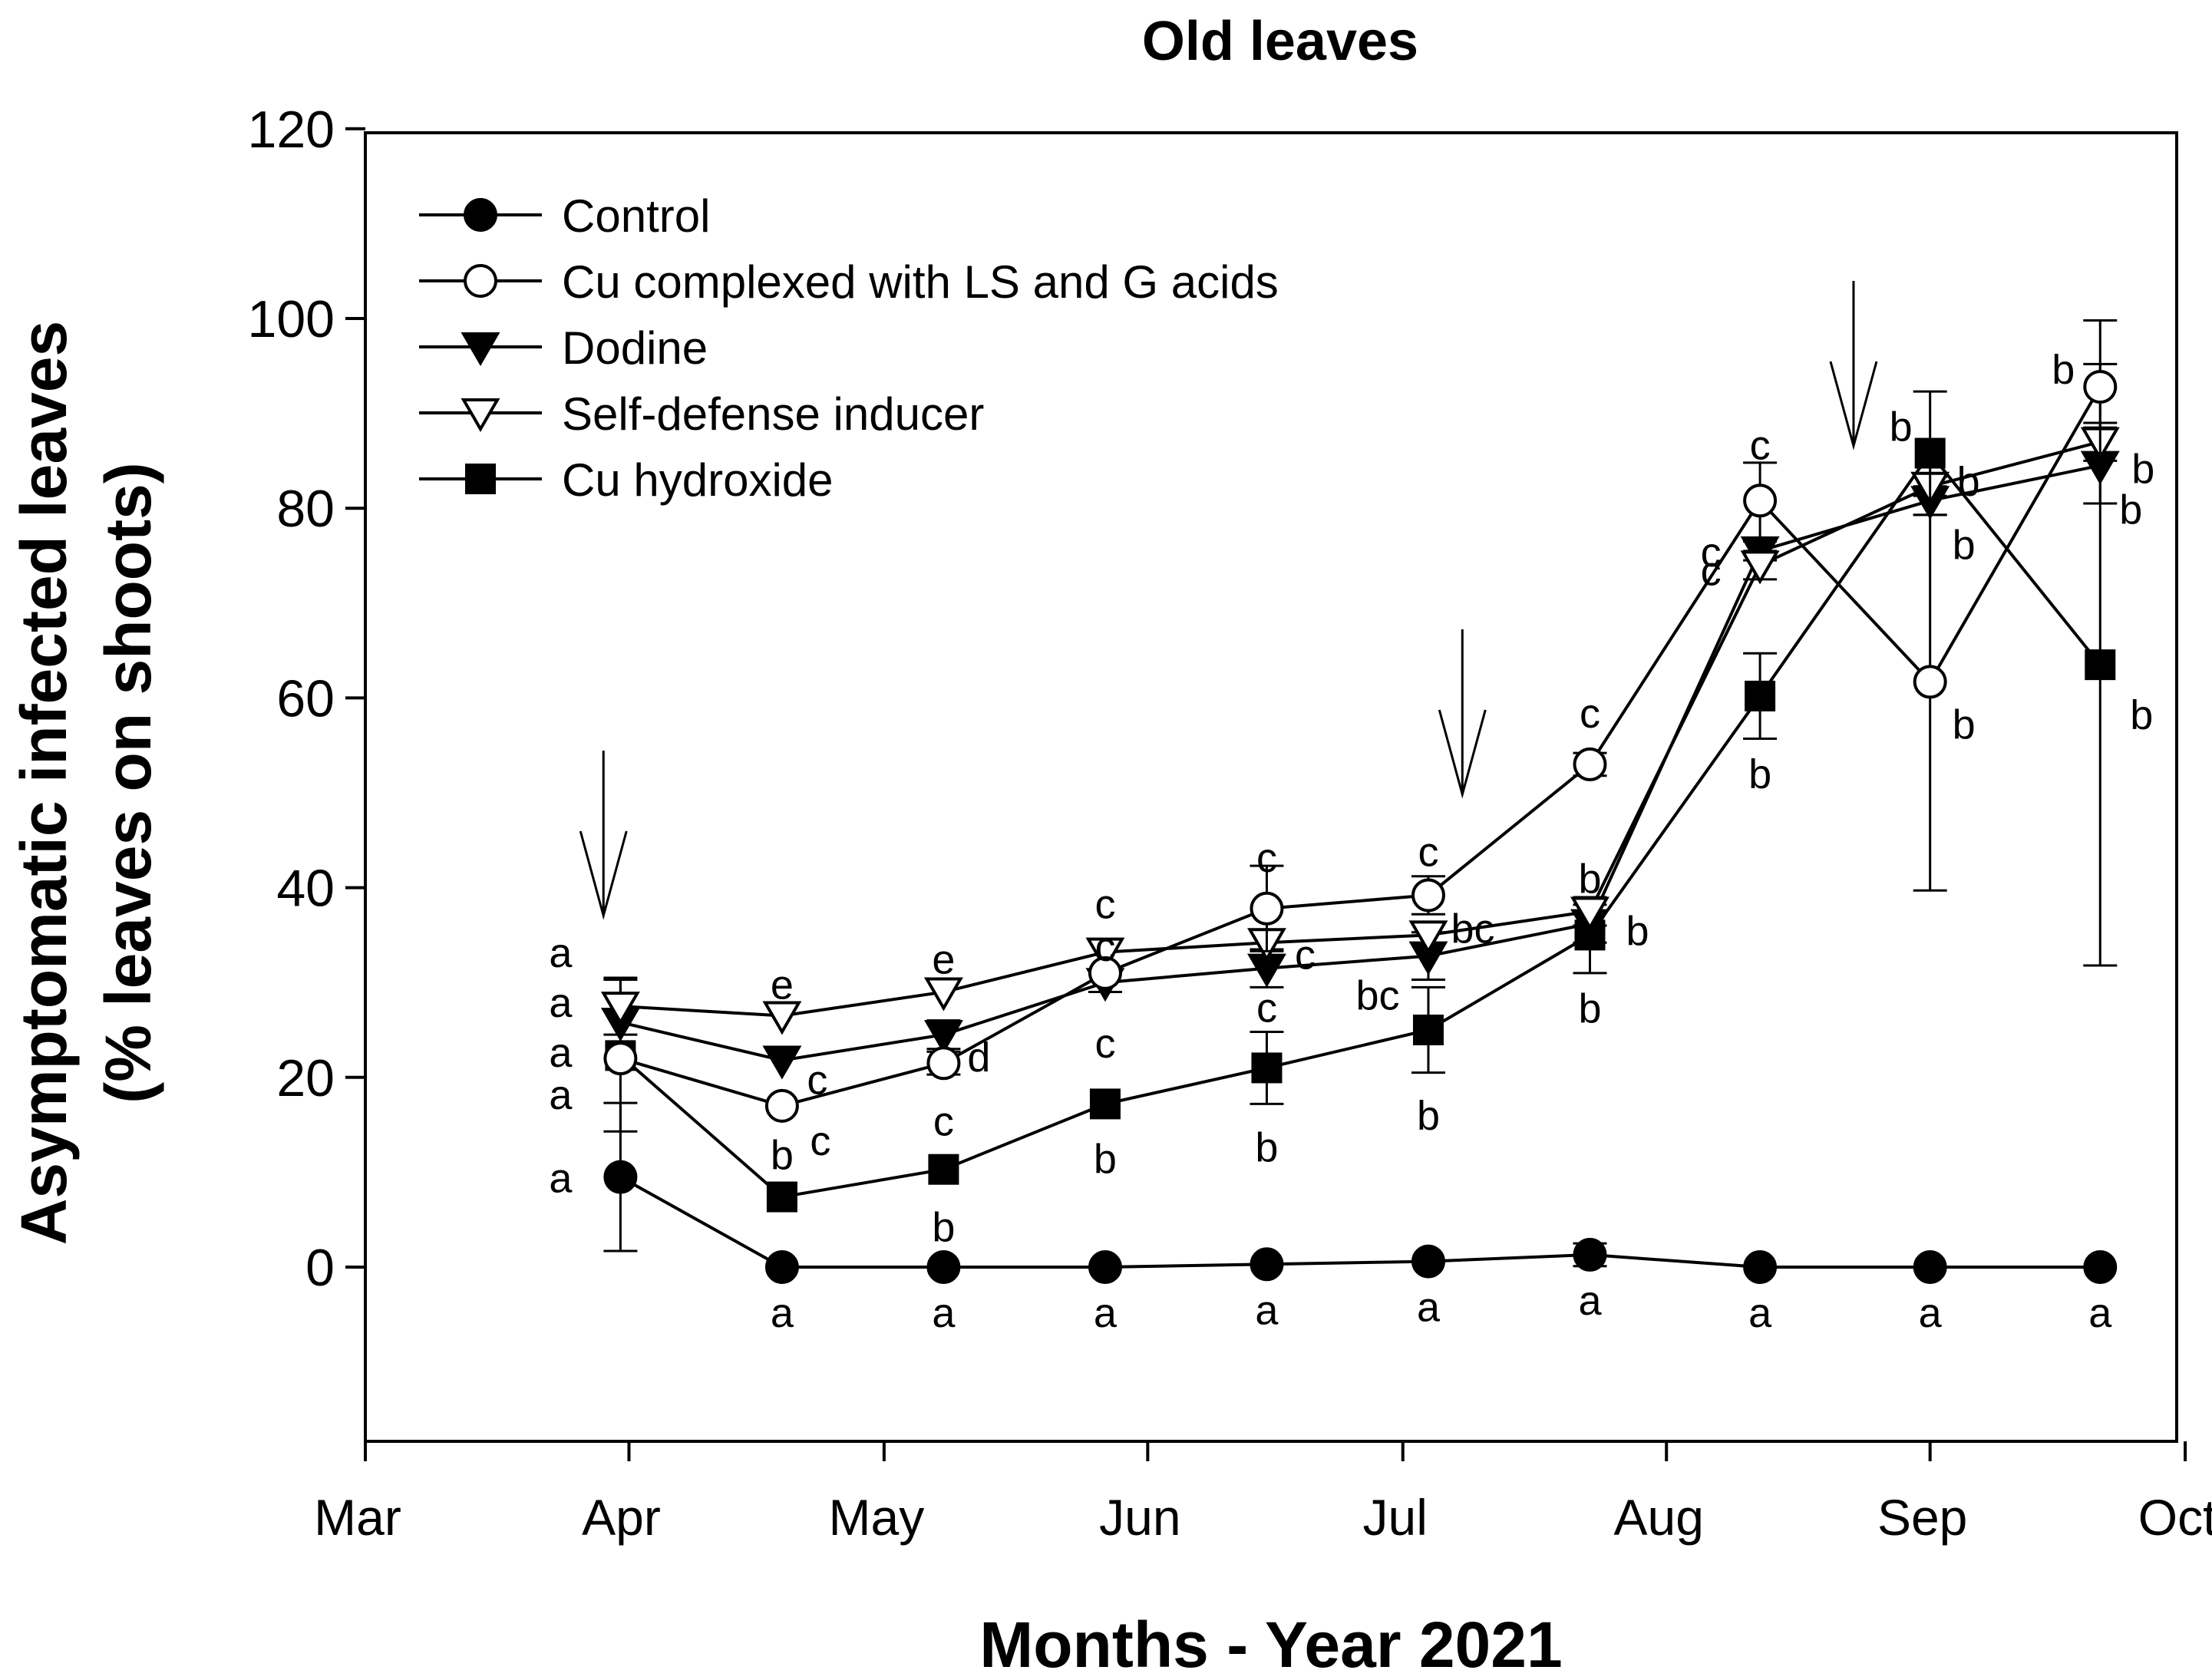 The image size is (2212, 1680). Describe the element at coordinates (320, 1268) in the screenshot. I see `y-tick-label: 0` at that location.